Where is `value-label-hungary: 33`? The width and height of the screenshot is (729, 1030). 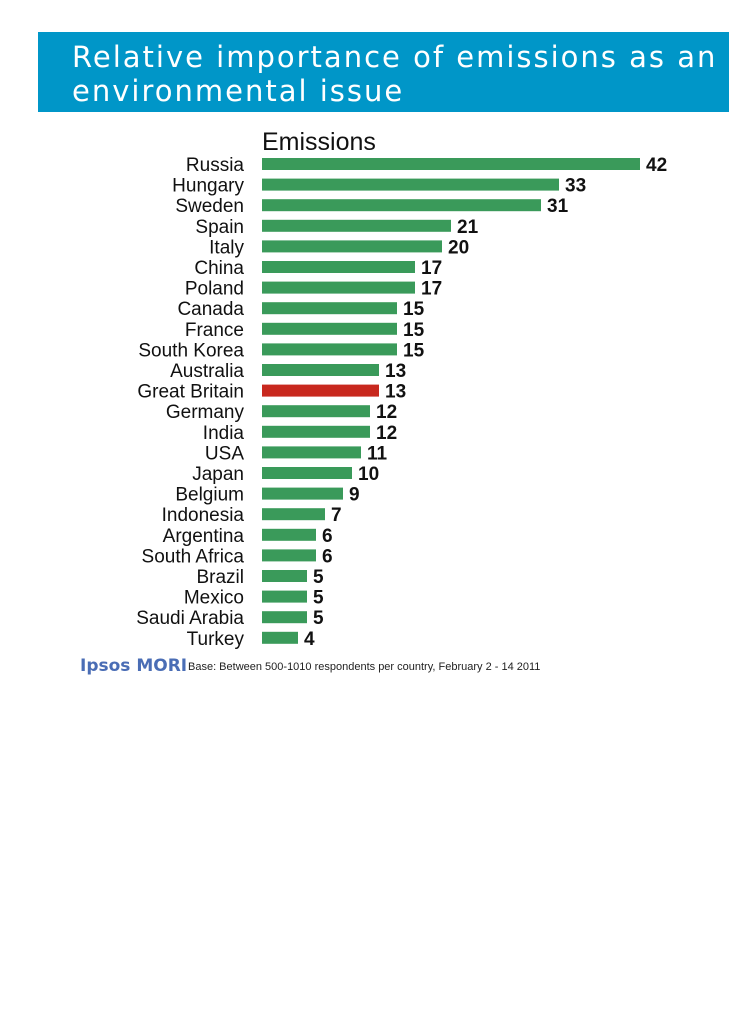 value-label-hungary: 33 is located at coordinates (575, 186).